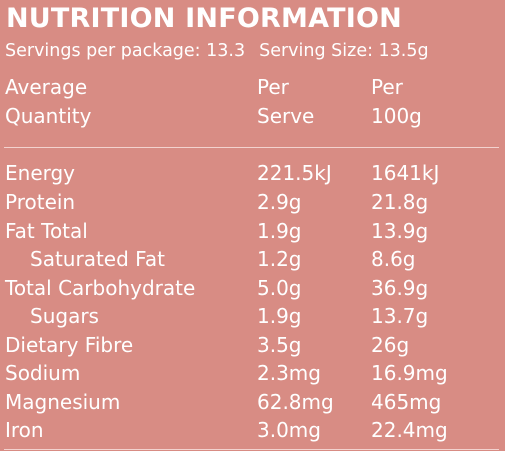  Describe the element at coordinates (43, 373) in the screenshot. I see `nutrient-name: Sodium` at that location.